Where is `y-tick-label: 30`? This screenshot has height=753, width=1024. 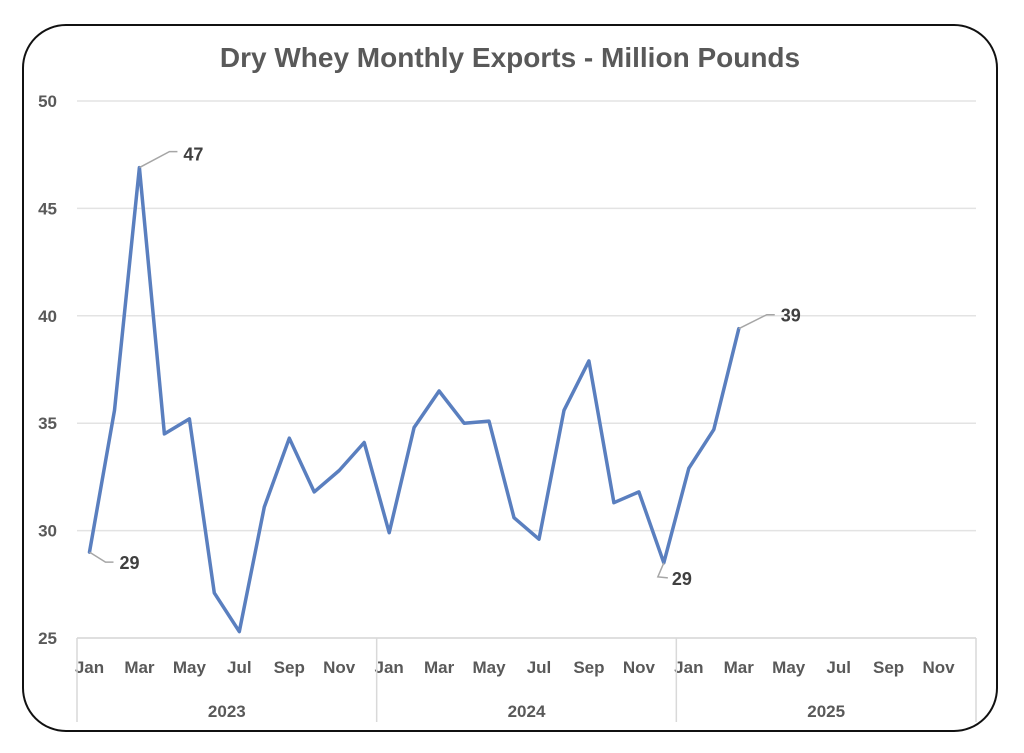
y-tick-label: 30 is located at coordinates (47, 531).